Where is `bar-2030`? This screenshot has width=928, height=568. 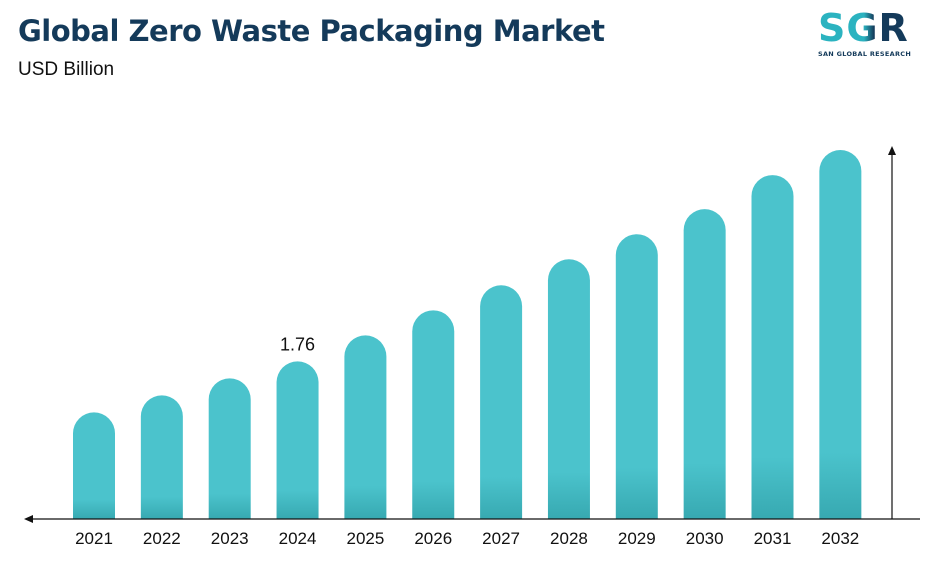
bar-2030 is located at coordinates (704, 364).